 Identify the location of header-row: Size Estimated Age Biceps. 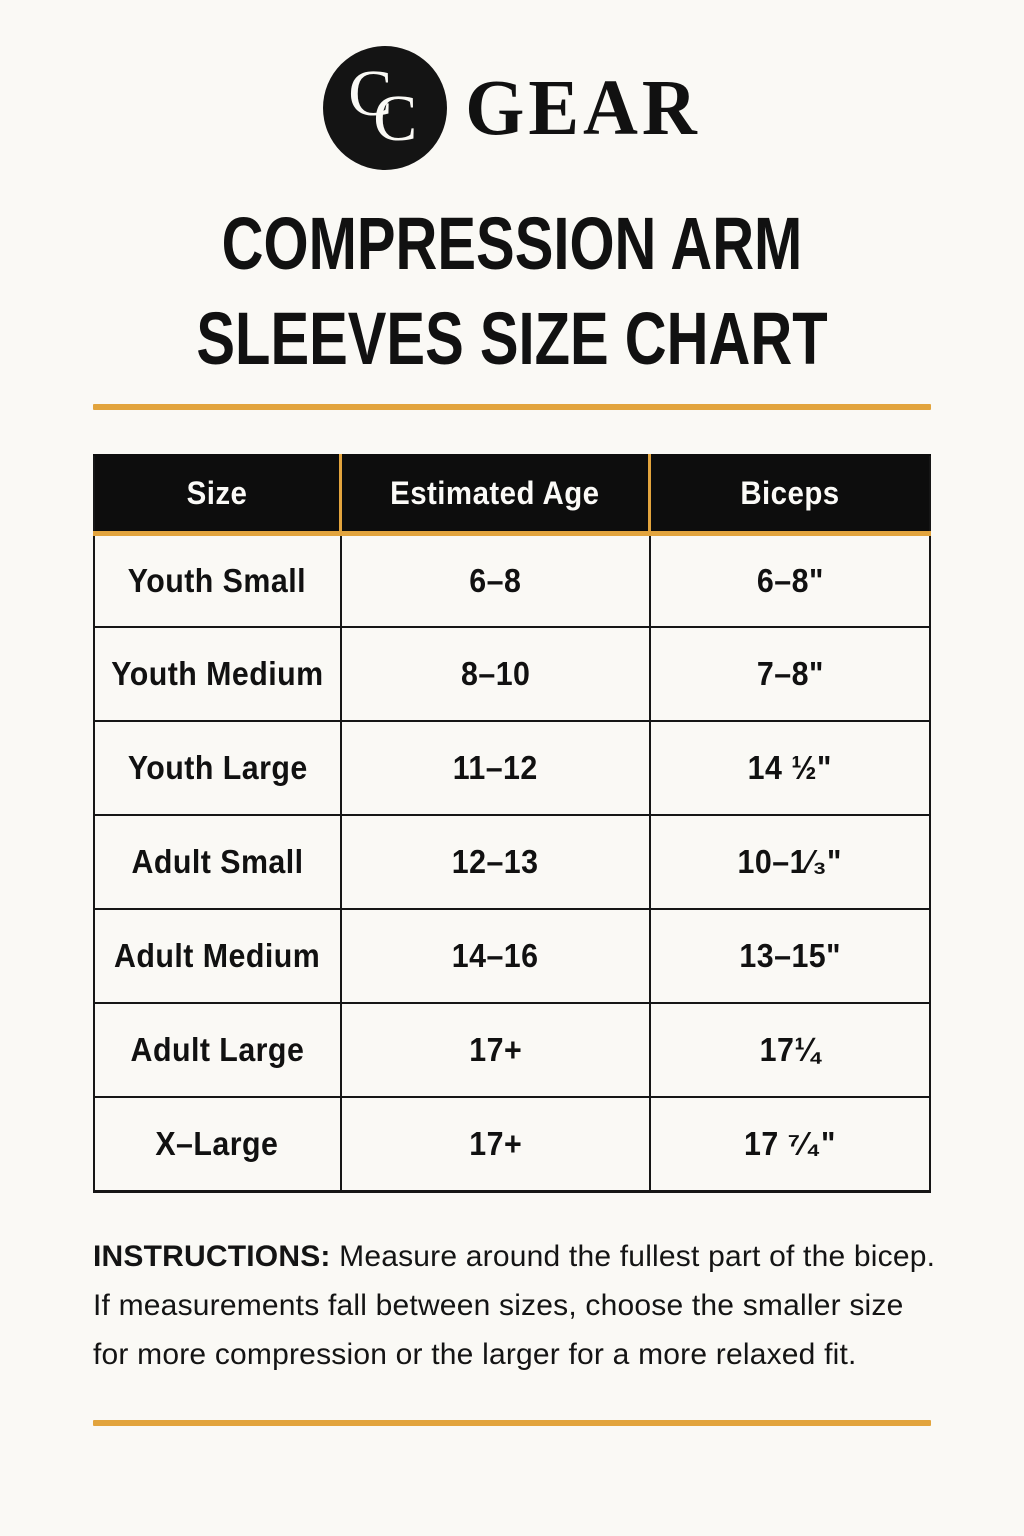
(512, 495).